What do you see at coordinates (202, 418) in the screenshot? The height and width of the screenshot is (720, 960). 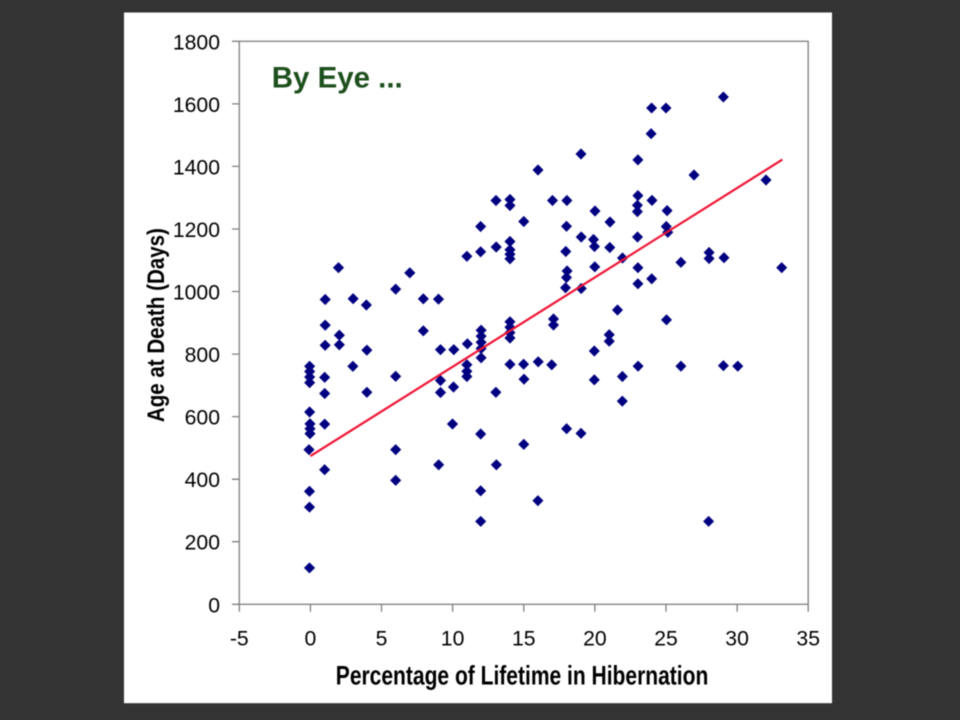 I see `svg-text: 600` at bounding box center [202, 418].